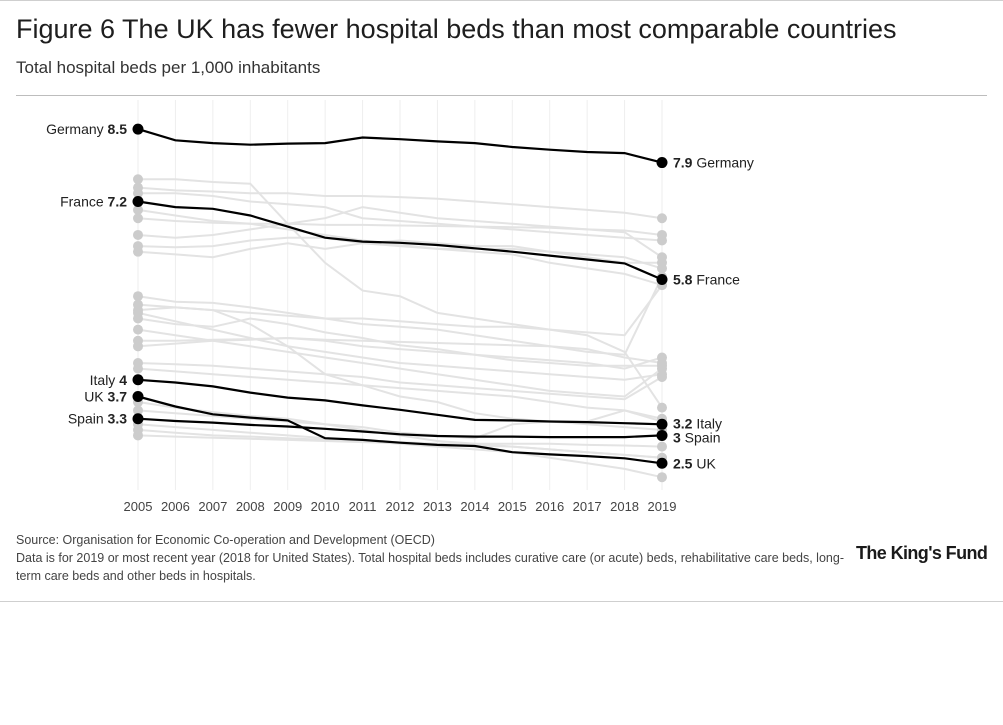 This screenshot has width=1003, height=725. I want to click on series-spain: Spain 3.3 3 Spain, so click(394, 428).